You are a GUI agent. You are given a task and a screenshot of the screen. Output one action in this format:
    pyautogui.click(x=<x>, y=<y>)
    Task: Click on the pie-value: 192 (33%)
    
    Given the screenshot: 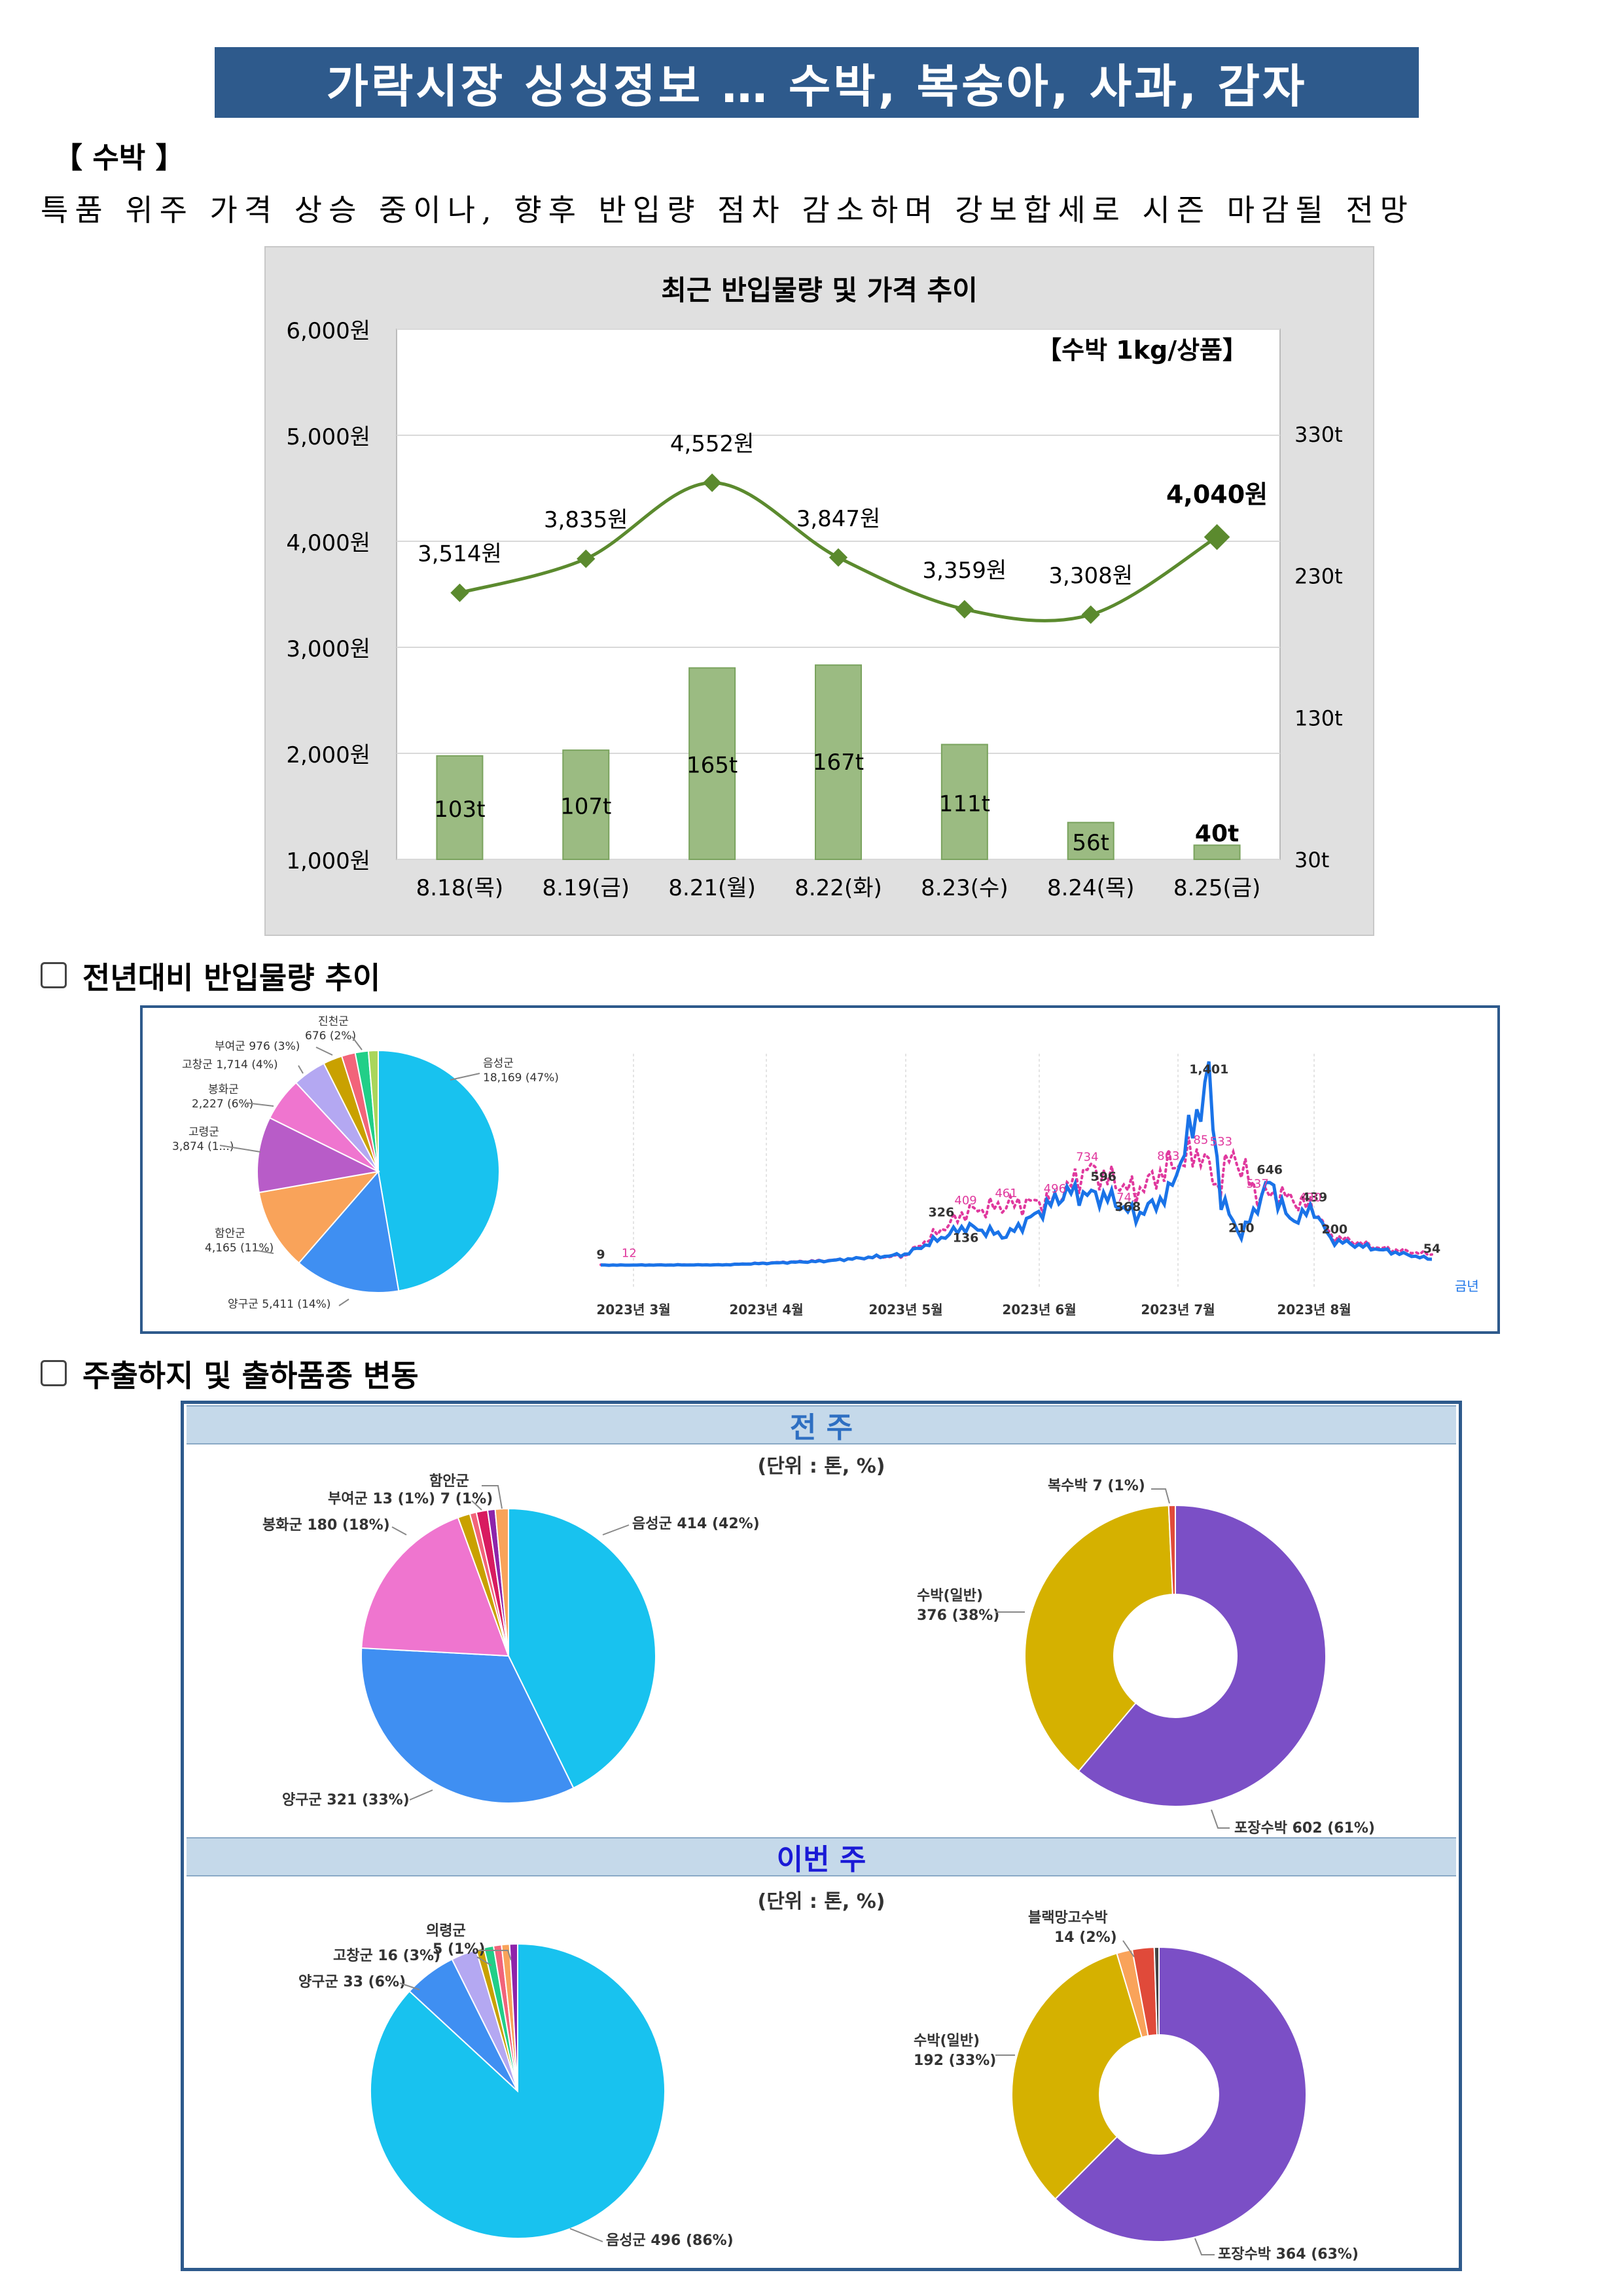 What is the action you would take?
    pyautogui.click(x=955, y=2061)
    